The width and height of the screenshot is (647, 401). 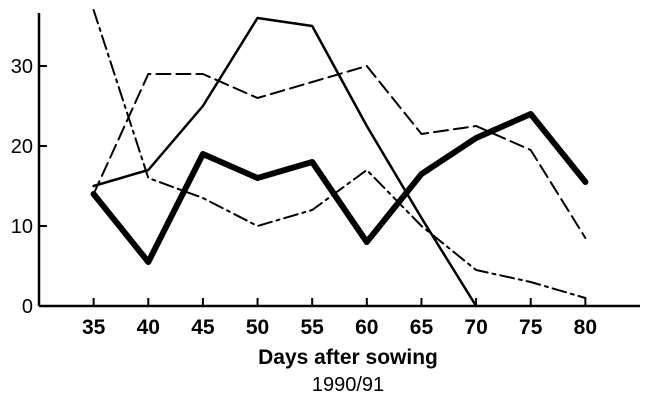 What do you see at coordinates (257, 327) in the screenshot?
I see `x-tick-label: 50` at bounding box center [257, 327].